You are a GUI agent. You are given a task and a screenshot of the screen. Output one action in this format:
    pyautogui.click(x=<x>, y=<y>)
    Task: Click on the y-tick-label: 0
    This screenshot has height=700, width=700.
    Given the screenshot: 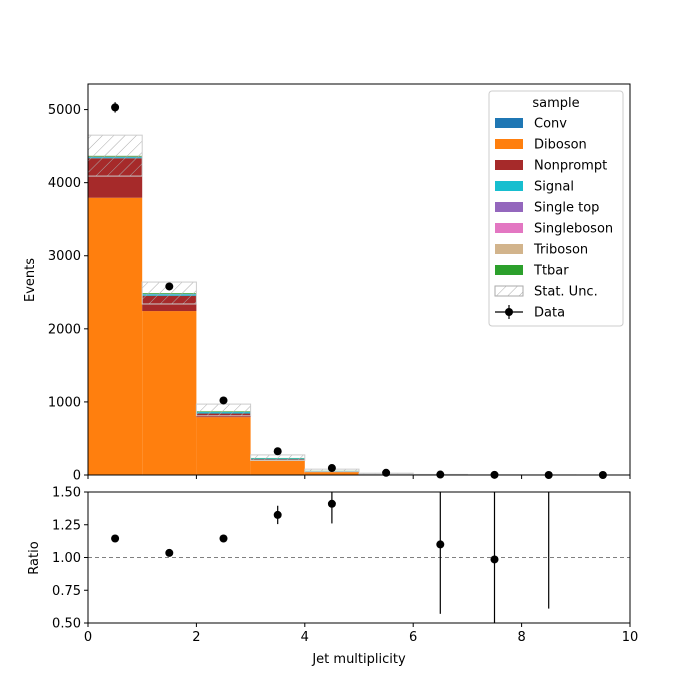 What is the action you would take?
    pyautogui.click(x=77, y=476)
    